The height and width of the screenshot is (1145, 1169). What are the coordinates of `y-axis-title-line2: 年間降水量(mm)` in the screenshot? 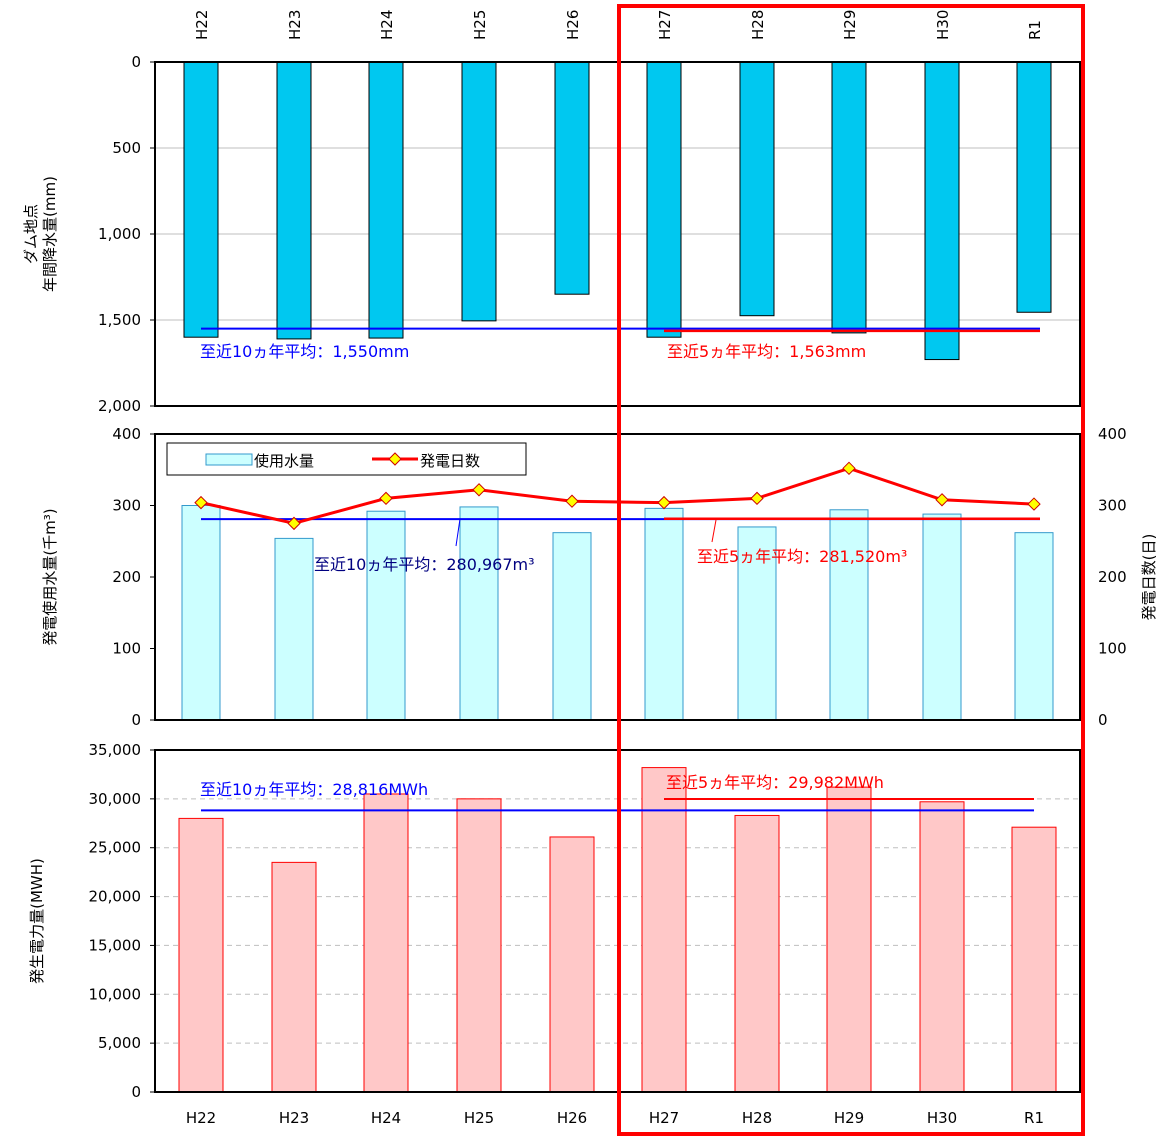 It's located at (50, 234).